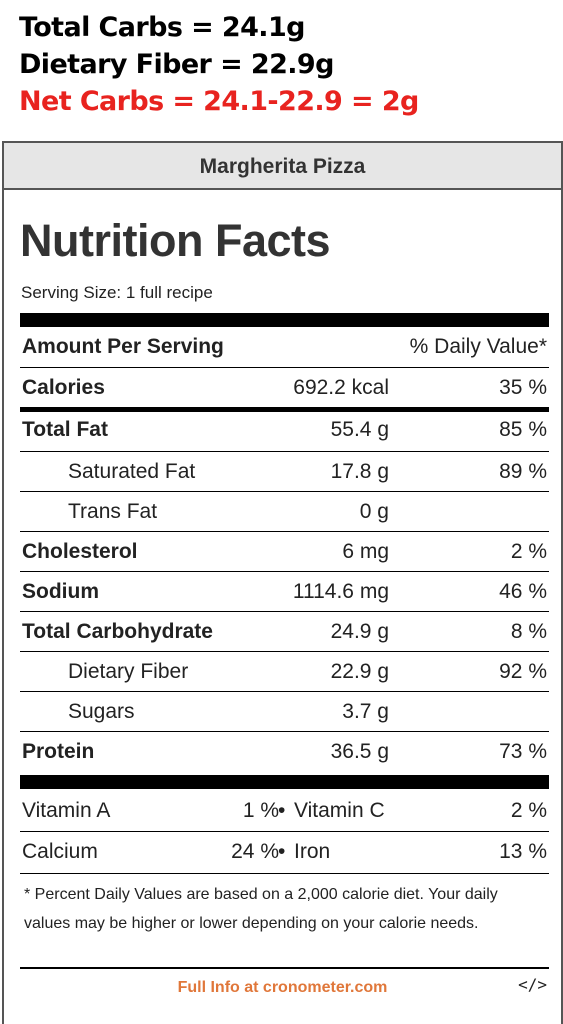 This screenshot has height=1024, width=563. Describe the element at coordinates (523, 751) in the screenshot. I see `nutrient-pct: 73 %` at that location.